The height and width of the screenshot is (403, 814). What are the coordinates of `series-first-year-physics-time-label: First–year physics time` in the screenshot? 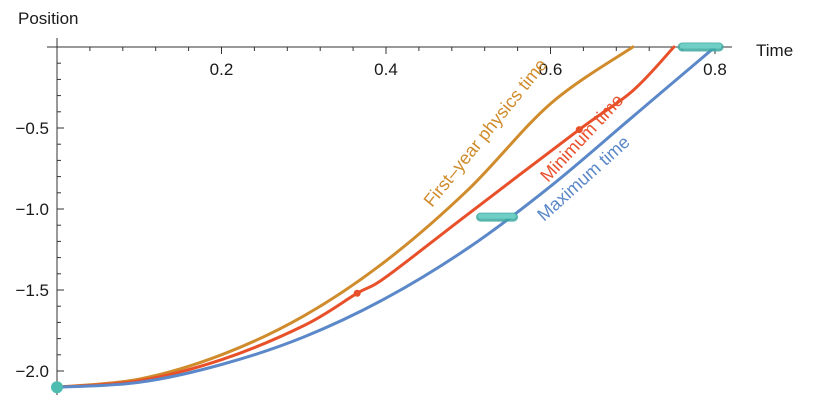 It's located at (485, 133).